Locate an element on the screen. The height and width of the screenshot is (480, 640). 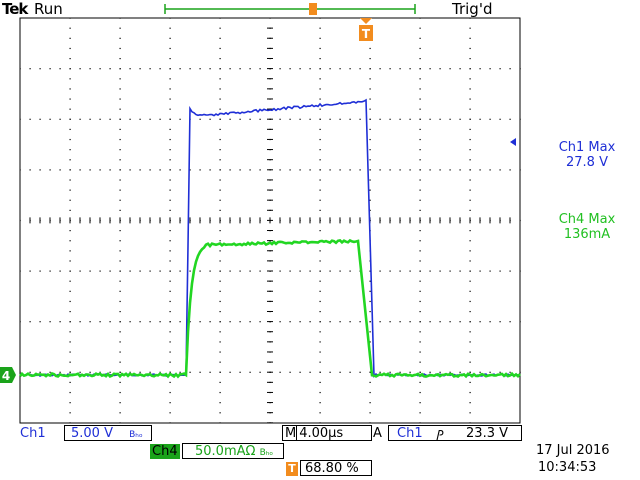
trigger-position-readout: T is located at coordinates (292, 468).